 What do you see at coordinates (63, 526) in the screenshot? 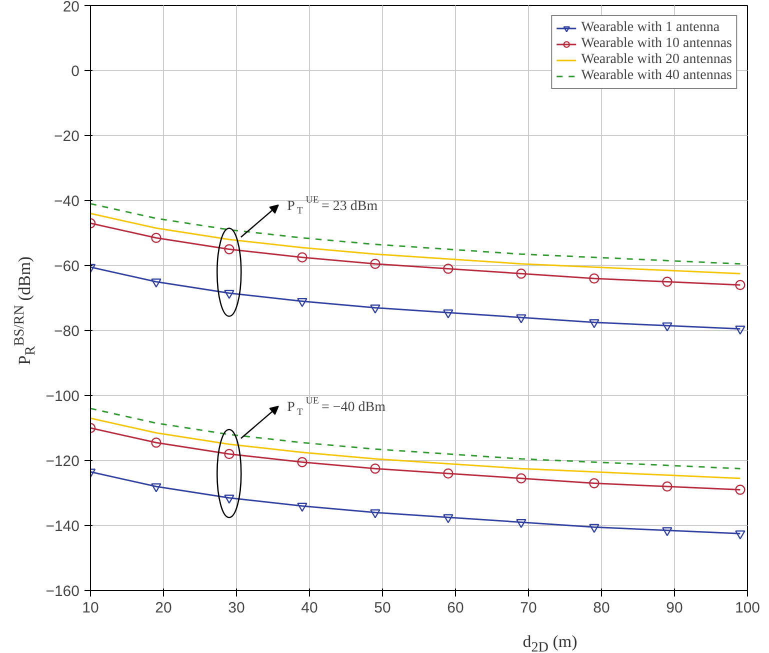
I see `y-tick-label: −140` at bounding box center [63, 526].